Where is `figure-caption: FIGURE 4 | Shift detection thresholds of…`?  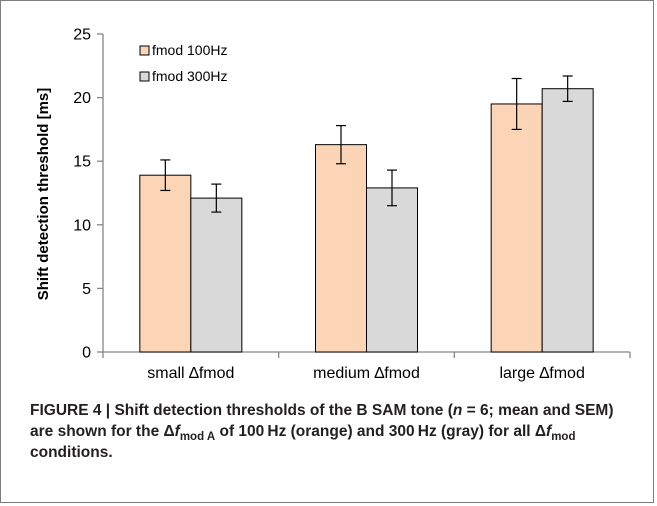
figure-caption: FIGURE 4 | Shift detection thresholds of… is located at coordinates (335, 431).